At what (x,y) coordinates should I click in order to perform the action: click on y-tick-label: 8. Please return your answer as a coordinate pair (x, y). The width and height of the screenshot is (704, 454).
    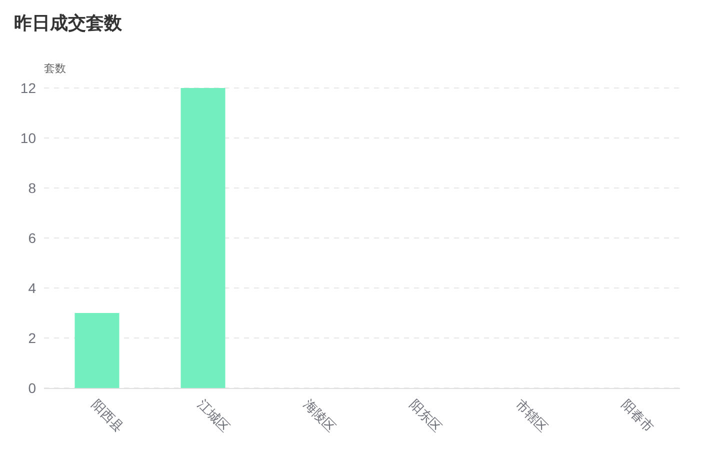
    Looking at the image, I should click on (32, 188).